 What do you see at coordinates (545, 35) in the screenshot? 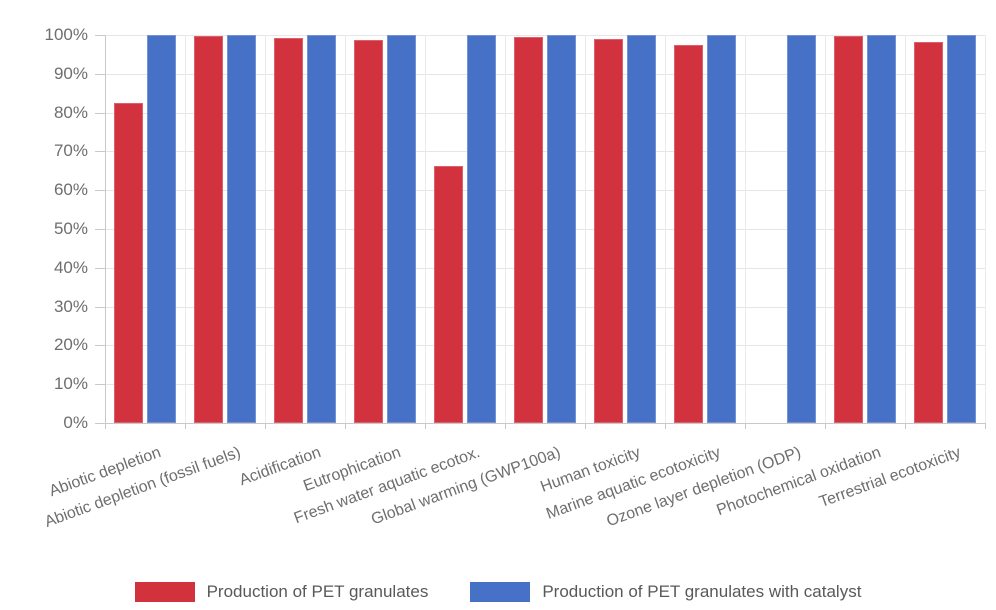
I see `gridline-100pct` at bounding box center [545, 35].